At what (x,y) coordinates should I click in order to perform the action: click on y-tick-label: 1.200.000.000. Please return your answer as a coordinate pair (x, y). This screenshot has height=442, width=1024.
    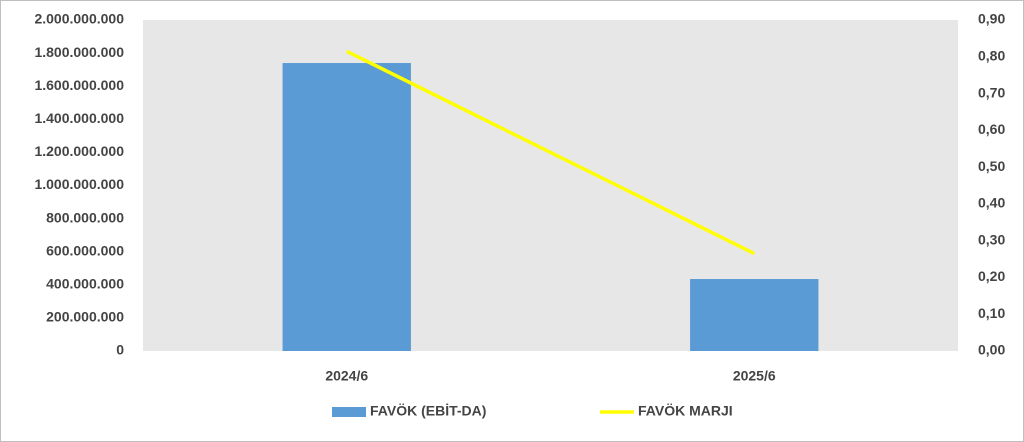
    Looking at the image, I should click on (79, 151).